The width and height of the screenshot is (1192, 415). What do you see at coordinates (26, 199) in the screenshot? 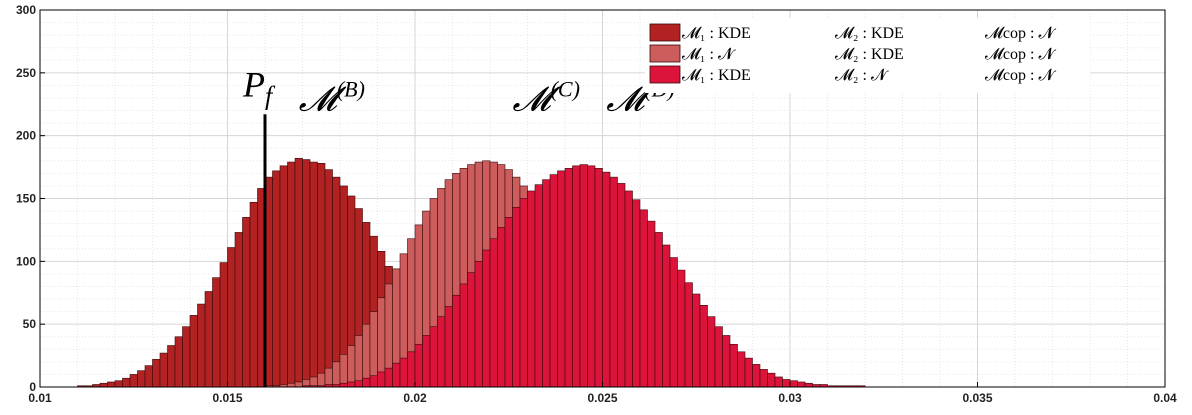
I see `y-tick-label: 150` at bounding box center [26, 199].